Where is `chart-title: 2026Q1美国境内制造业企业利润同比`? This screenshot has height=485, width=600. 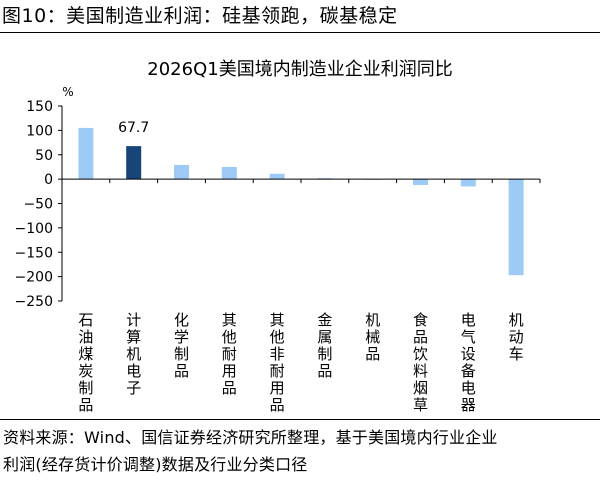
chart-title: 2026Q1美国境内制造业企业利润同比 is located at coordinates (299, 69).